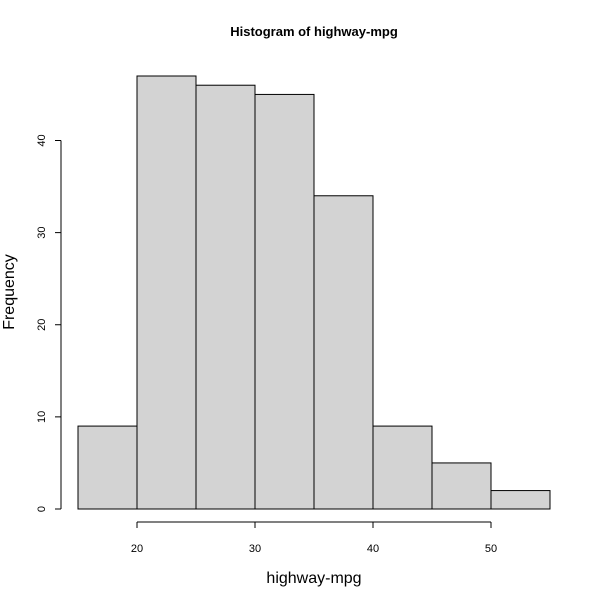  Describe the element at coordinates (49, 323) in the screenshot. I see `y-axis: 0 10 20 30 40` at that location.